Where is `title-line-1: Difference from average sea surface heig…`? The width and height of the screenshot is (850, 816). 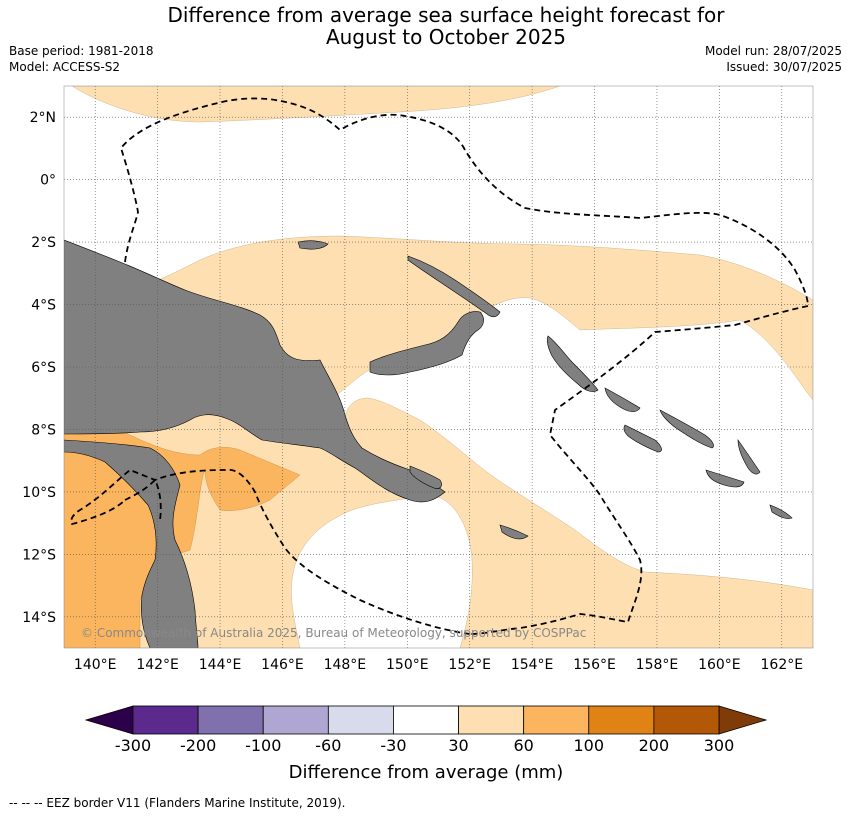 title-line-1: Difference from average sea surface heig… is located at coordinates (446, 15).